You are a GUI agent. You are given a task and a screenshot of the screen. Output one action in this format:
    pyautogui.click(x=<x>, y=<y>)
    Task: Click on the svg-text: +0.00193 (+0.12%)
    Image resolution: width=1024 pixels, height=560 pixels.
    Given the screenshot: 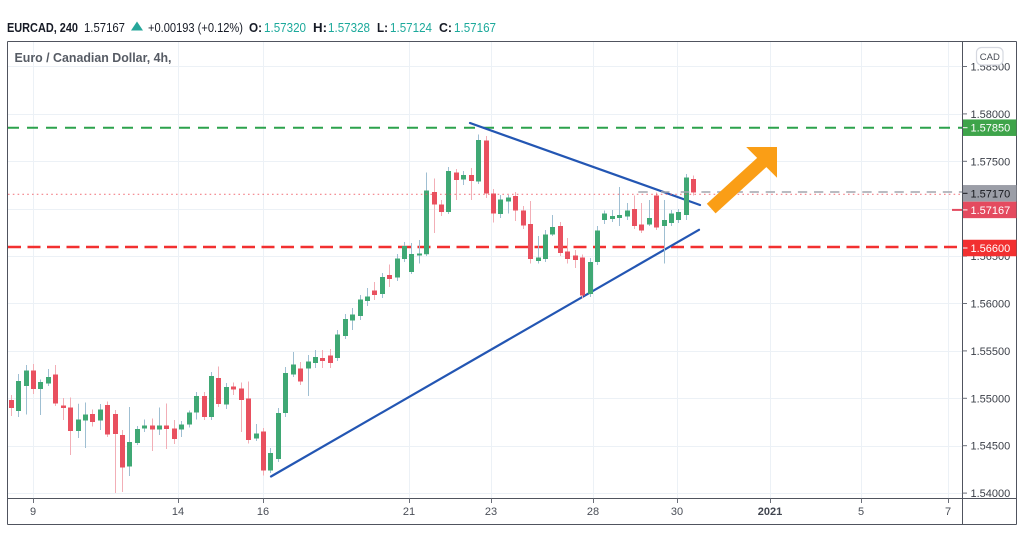 What is the action you would take?
    pyautogui.click(x=195, y=27)
    